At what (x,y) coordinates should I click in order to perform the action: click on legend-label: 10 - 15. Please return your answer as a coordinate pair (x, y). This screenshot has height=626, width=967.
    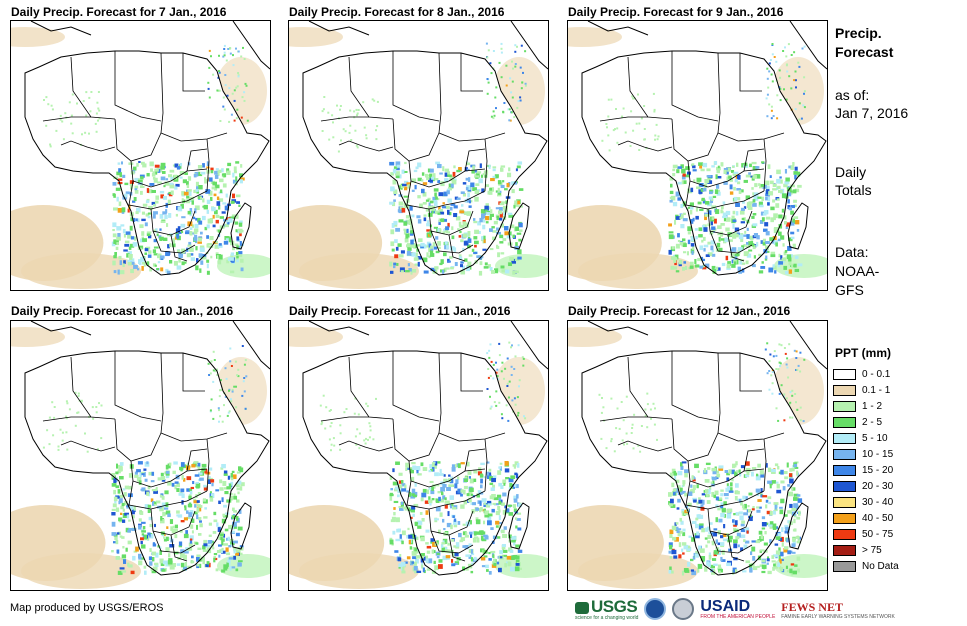
    Looking at the image, I should click on (878, 454).